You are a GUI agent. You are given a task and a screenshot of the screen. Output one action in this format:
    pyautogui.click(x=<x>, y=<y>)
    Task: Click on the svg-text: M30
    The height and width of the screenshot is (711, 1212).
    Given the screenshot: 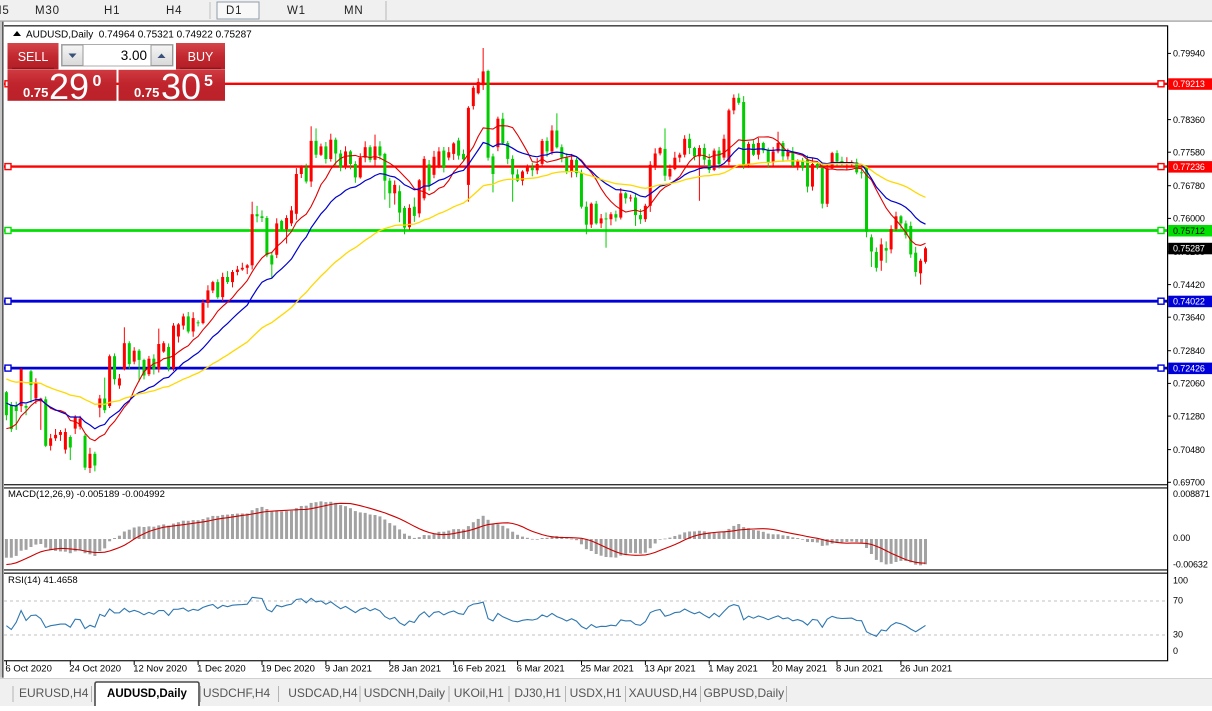 What is the action you would take?
    pyautogui.click(x=47, y=11)
    